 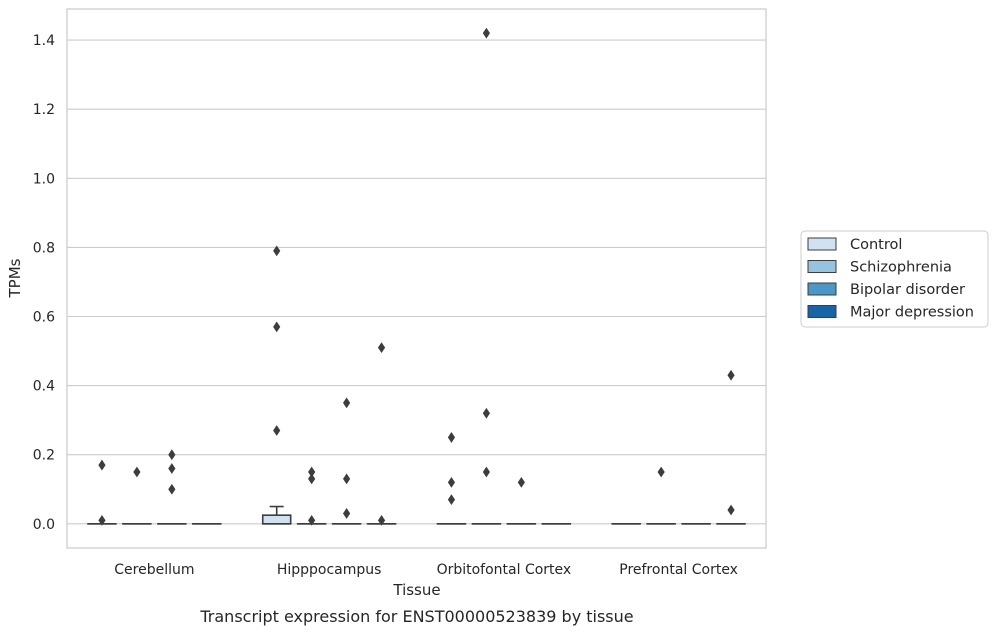 I want to click on y-tick-label: 0.6, so click(x=44, y=318).